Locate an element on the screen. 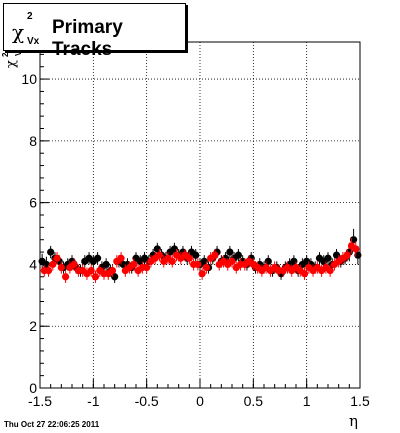 The width and height of the screenshot is (400, 433). title-subscript: Vx is located at coordinates (33, 41).